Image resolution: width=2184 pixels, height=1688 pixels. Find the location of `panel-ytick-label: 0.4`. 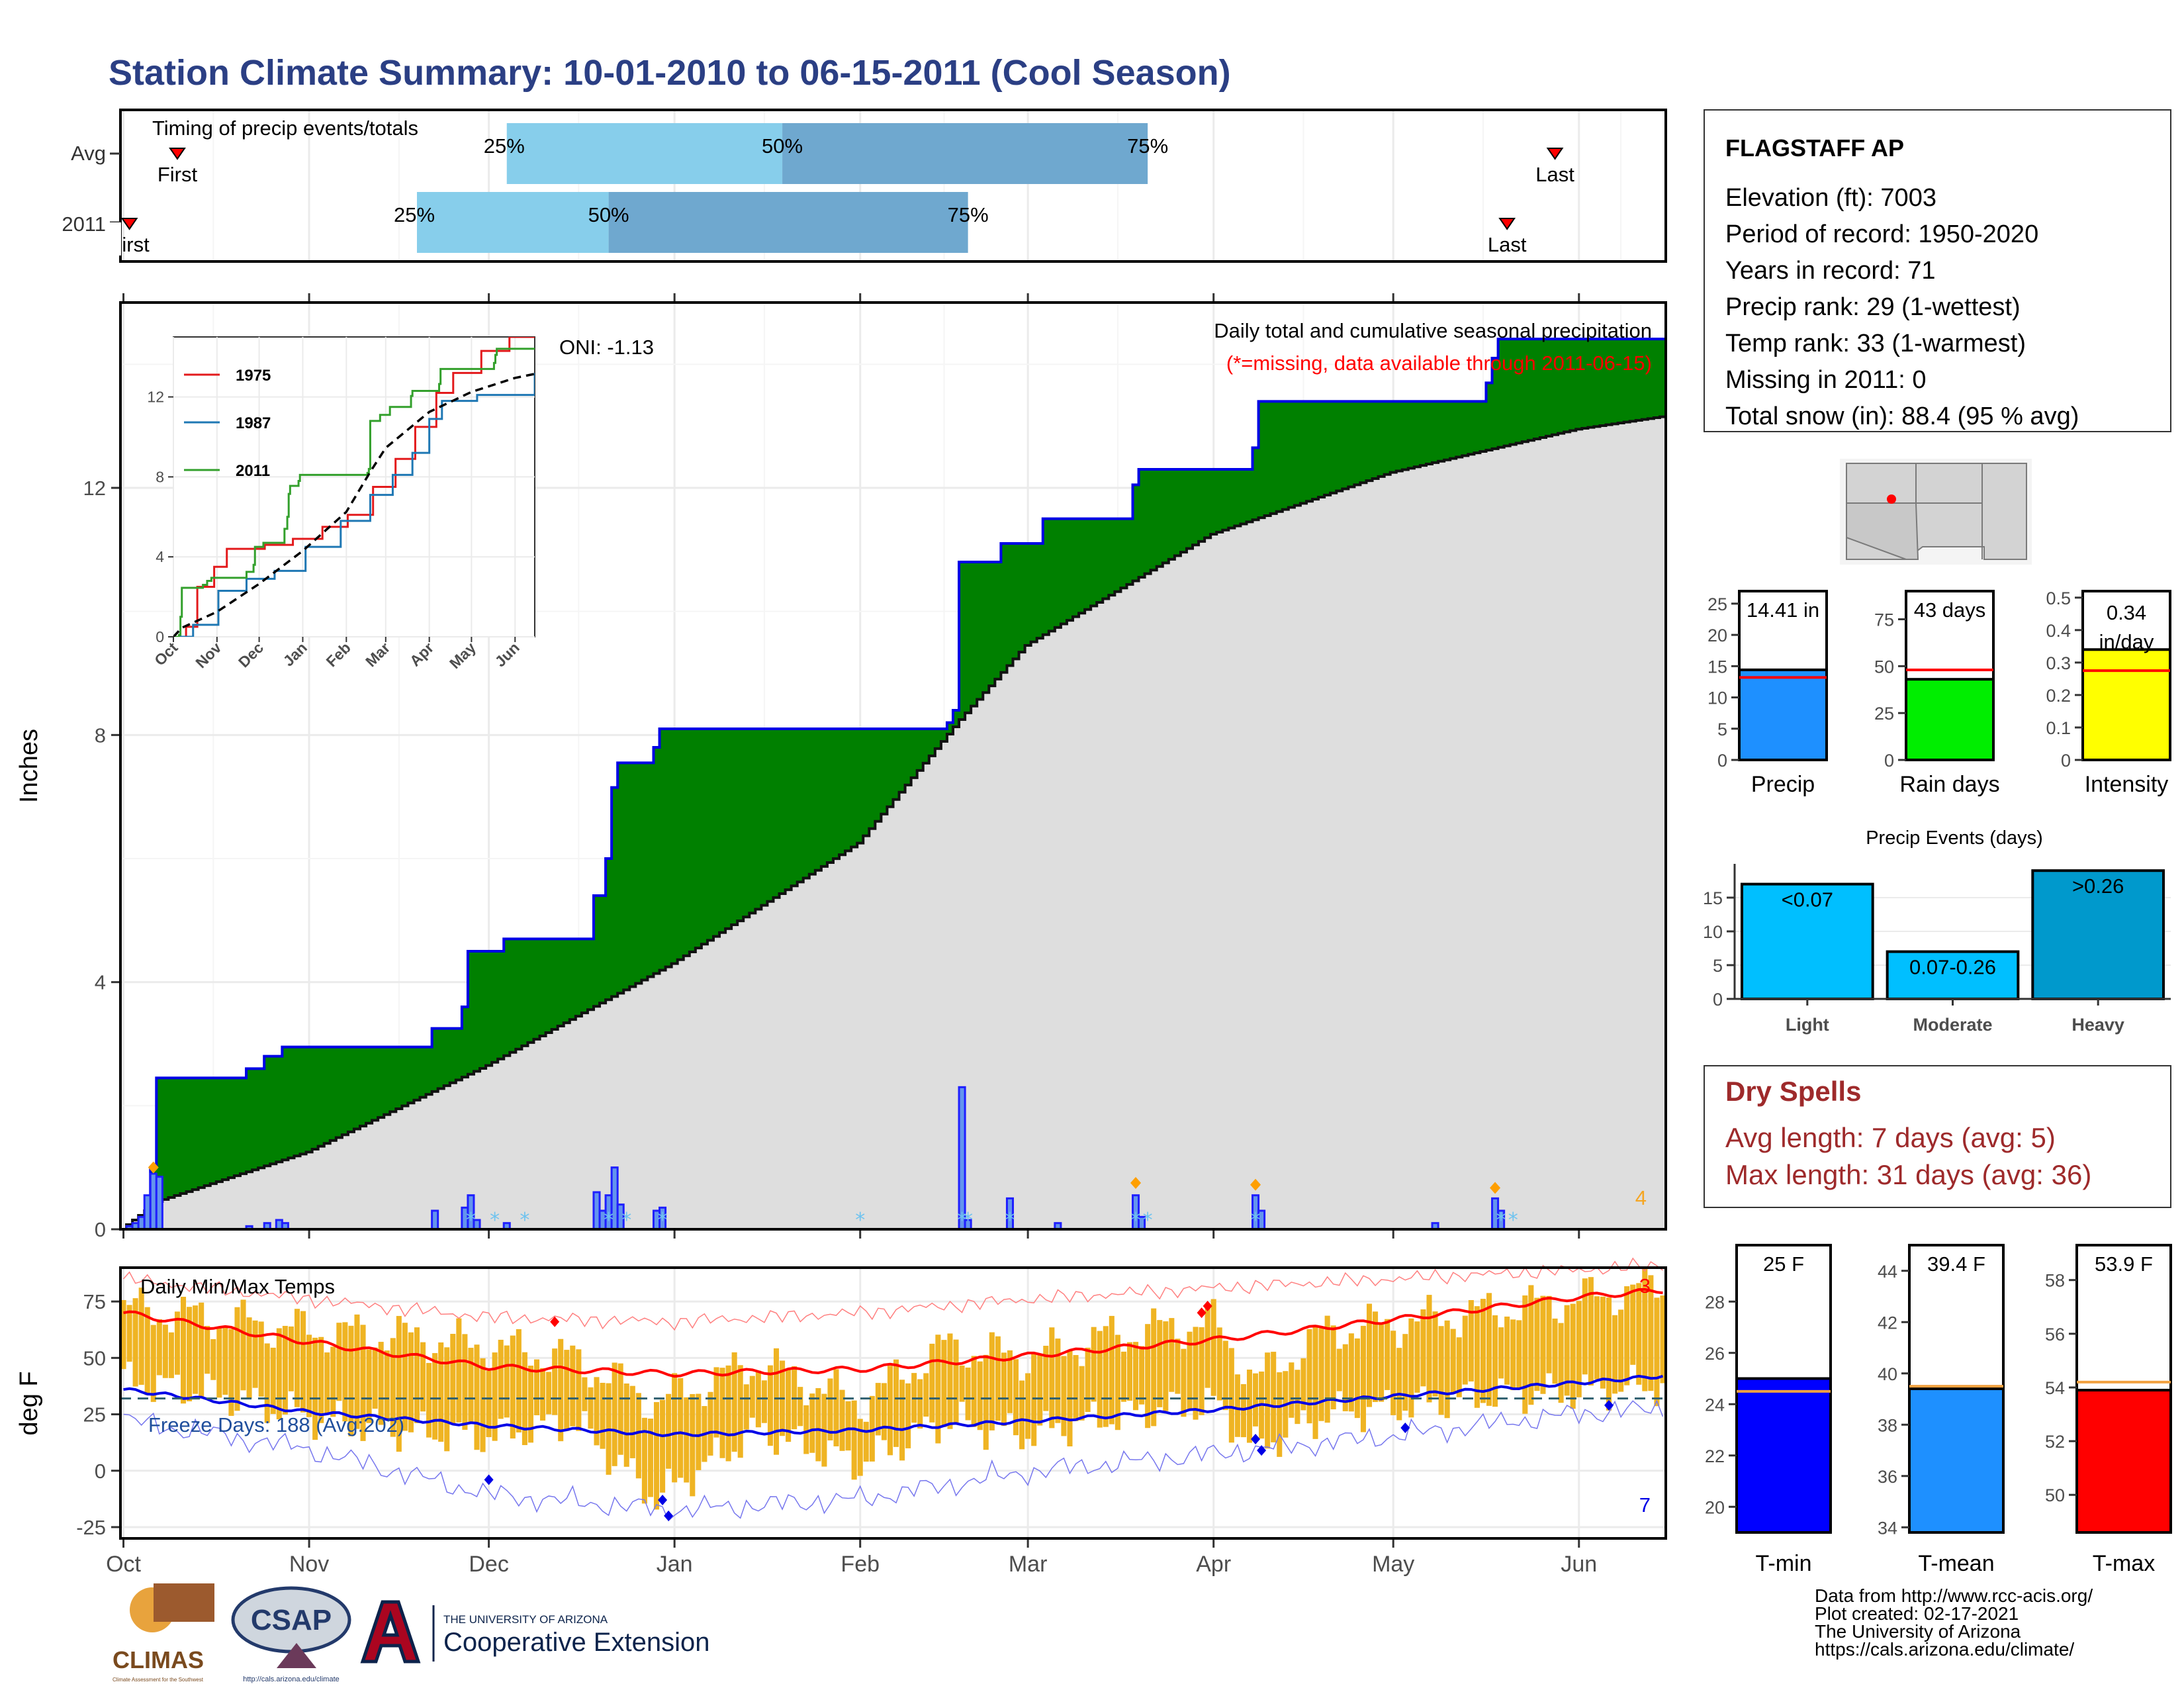

panel-ytick-label: 0.4 is located at coordinates (2058, 631).